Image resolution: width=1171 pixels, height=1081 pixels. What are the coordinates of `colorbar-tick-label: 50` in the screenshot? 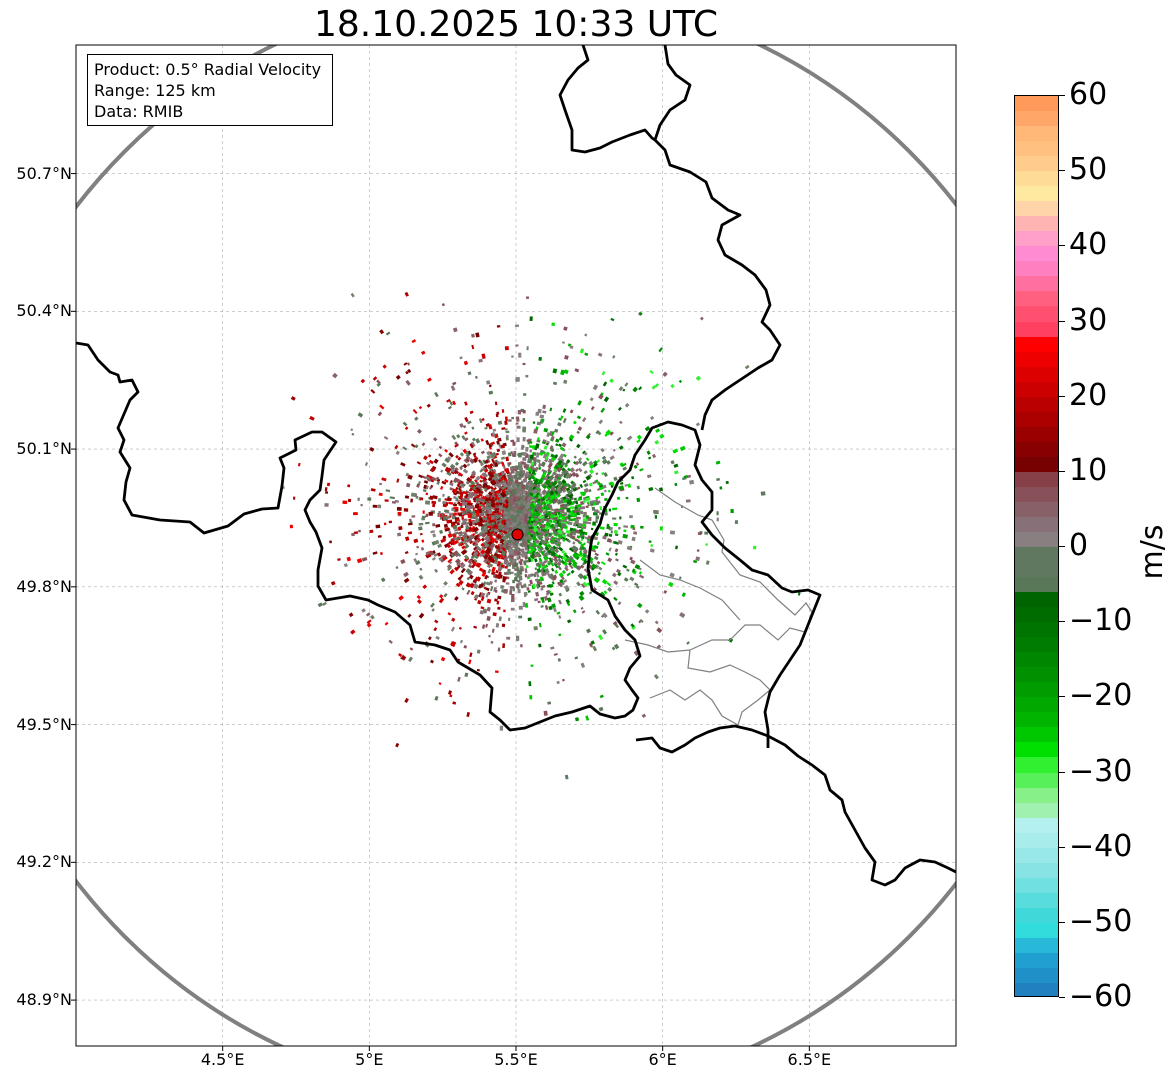 It's located at (1088, 170).